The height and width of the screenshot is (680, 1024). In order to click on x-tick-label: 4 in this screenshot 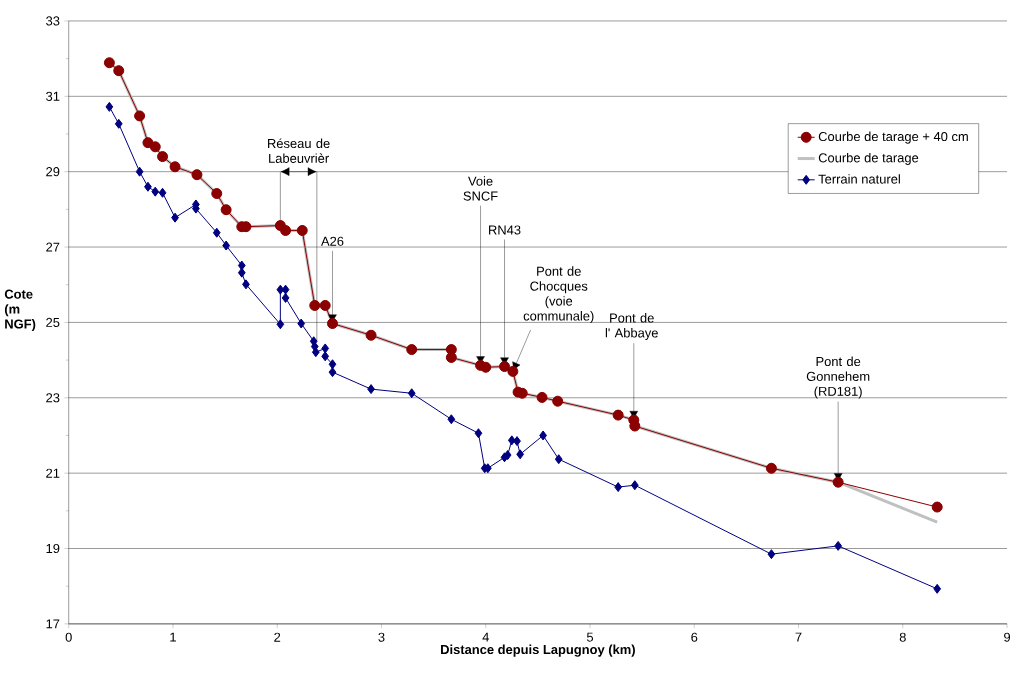, I will do `click(485, 637)`.